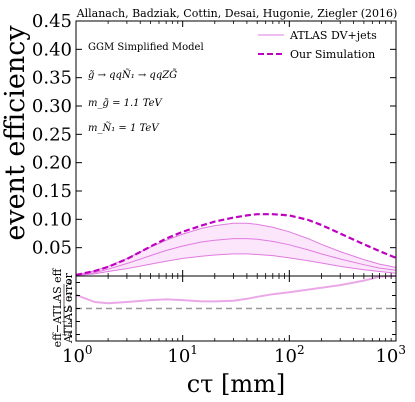  What do you see at coordinates (52, 134) in the screenshot?
I see `y-tick-label: 0.25` at bounding box center [52, 134].